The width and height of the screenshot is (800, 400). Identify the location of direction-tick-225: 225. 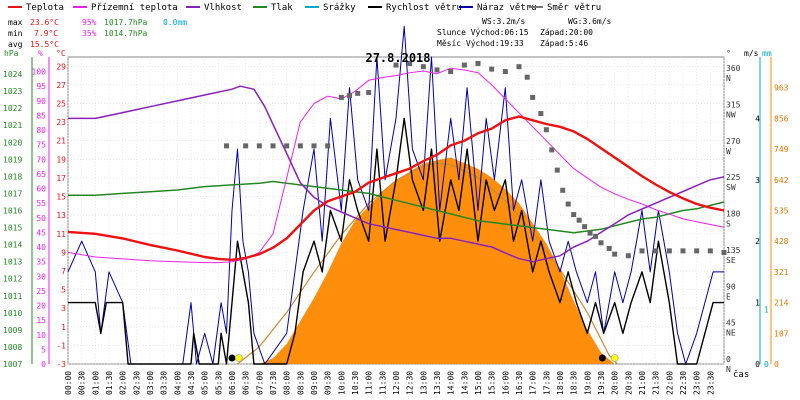
(733, 177).